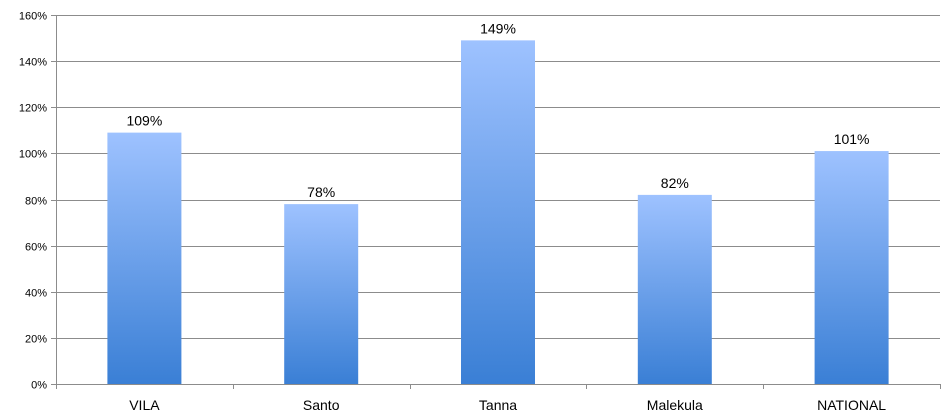 This screenshot has height=416, width=948. I want to click on data-label: 149%, so click(498, 28).